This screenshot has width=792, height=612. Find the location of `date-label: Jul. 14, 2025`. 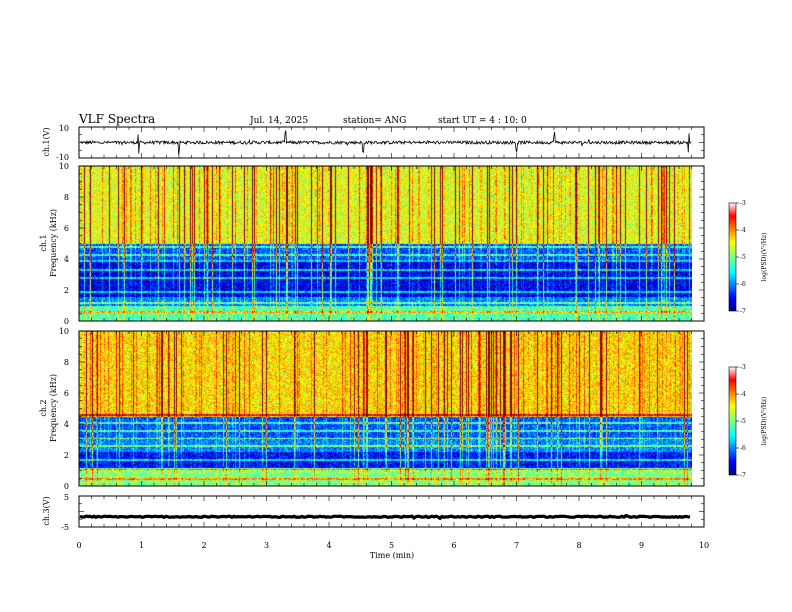

date-label: Jul. 14, 2025 is located at coordinates (278, 121).